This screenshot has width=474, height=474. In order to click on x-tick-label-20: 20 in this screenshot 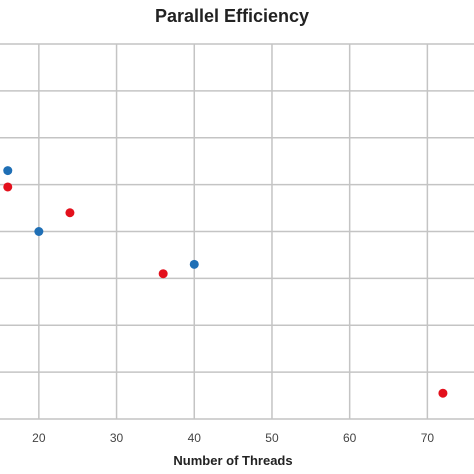, I will do `click(39, 438)`.